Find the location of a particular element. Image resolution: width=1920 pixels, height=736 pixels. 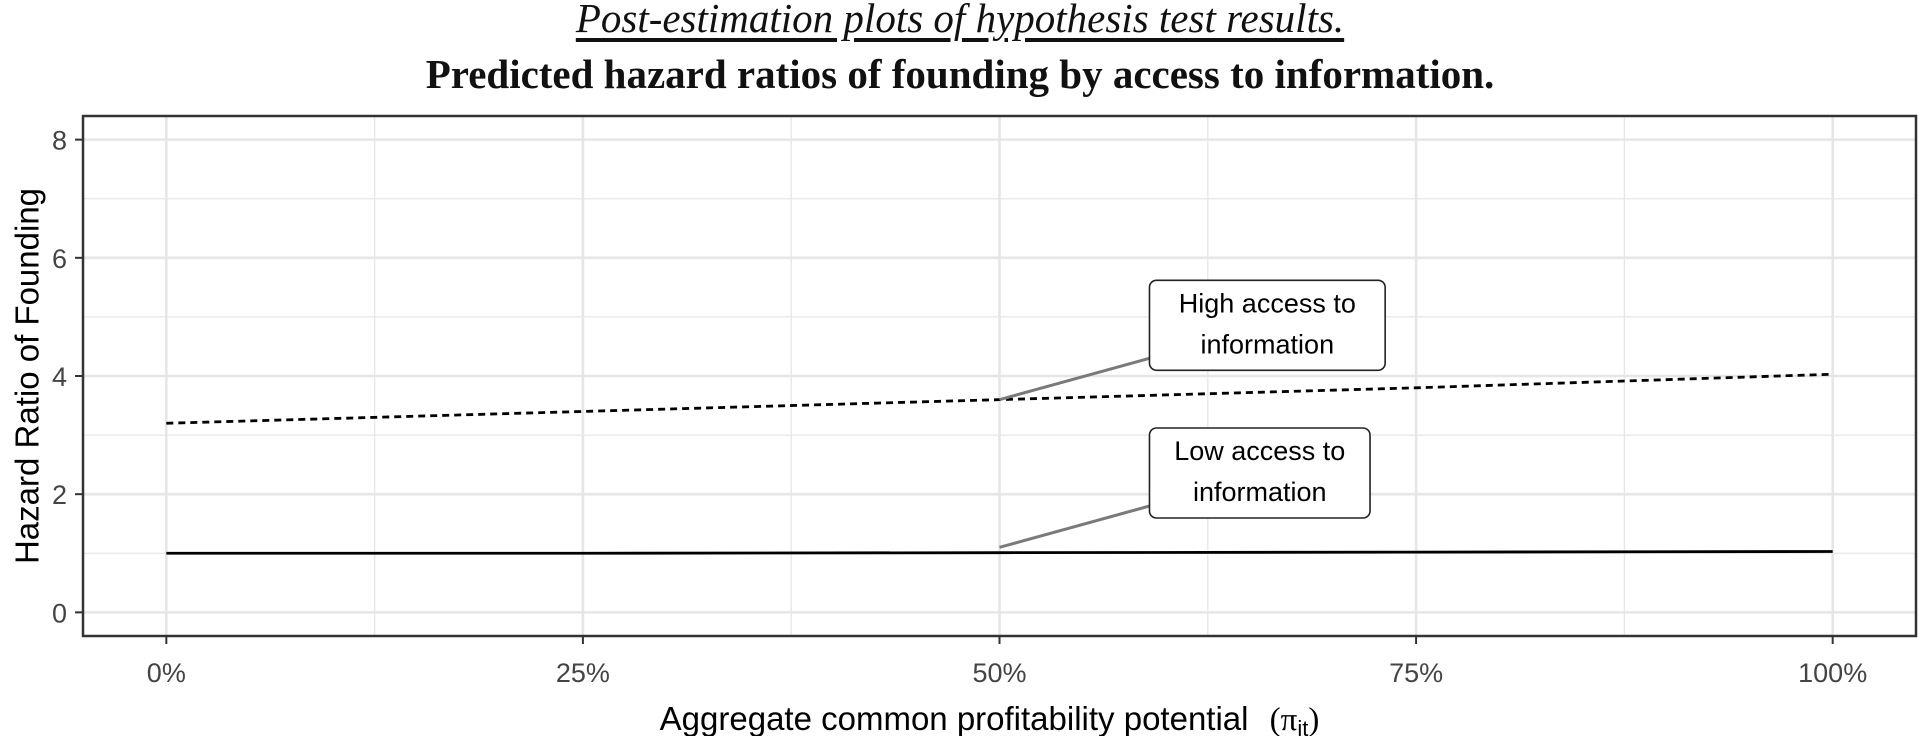

annotation-high-access: High access to information is located at coordinates (1192, 340).